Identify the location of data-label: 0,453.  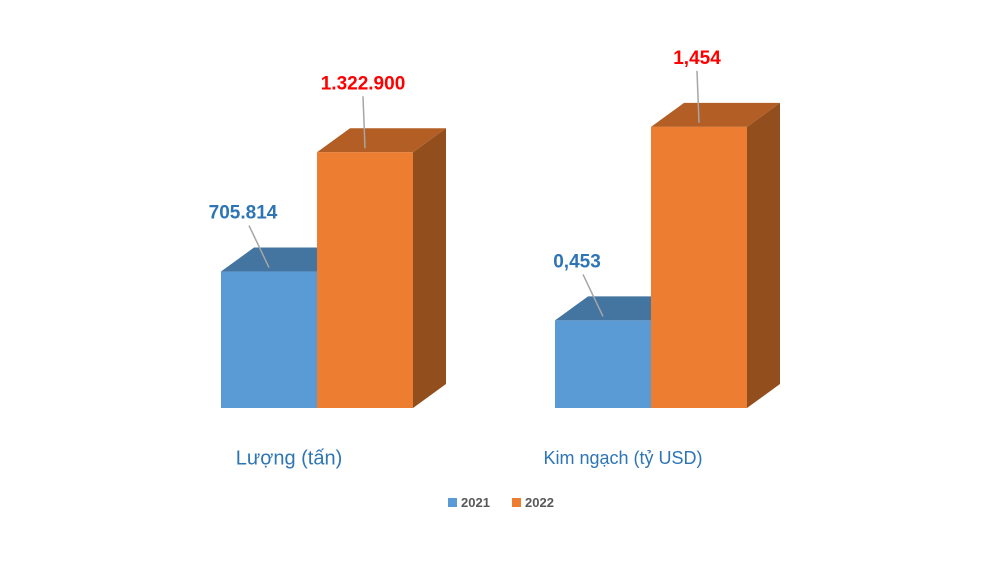
(577, 261).